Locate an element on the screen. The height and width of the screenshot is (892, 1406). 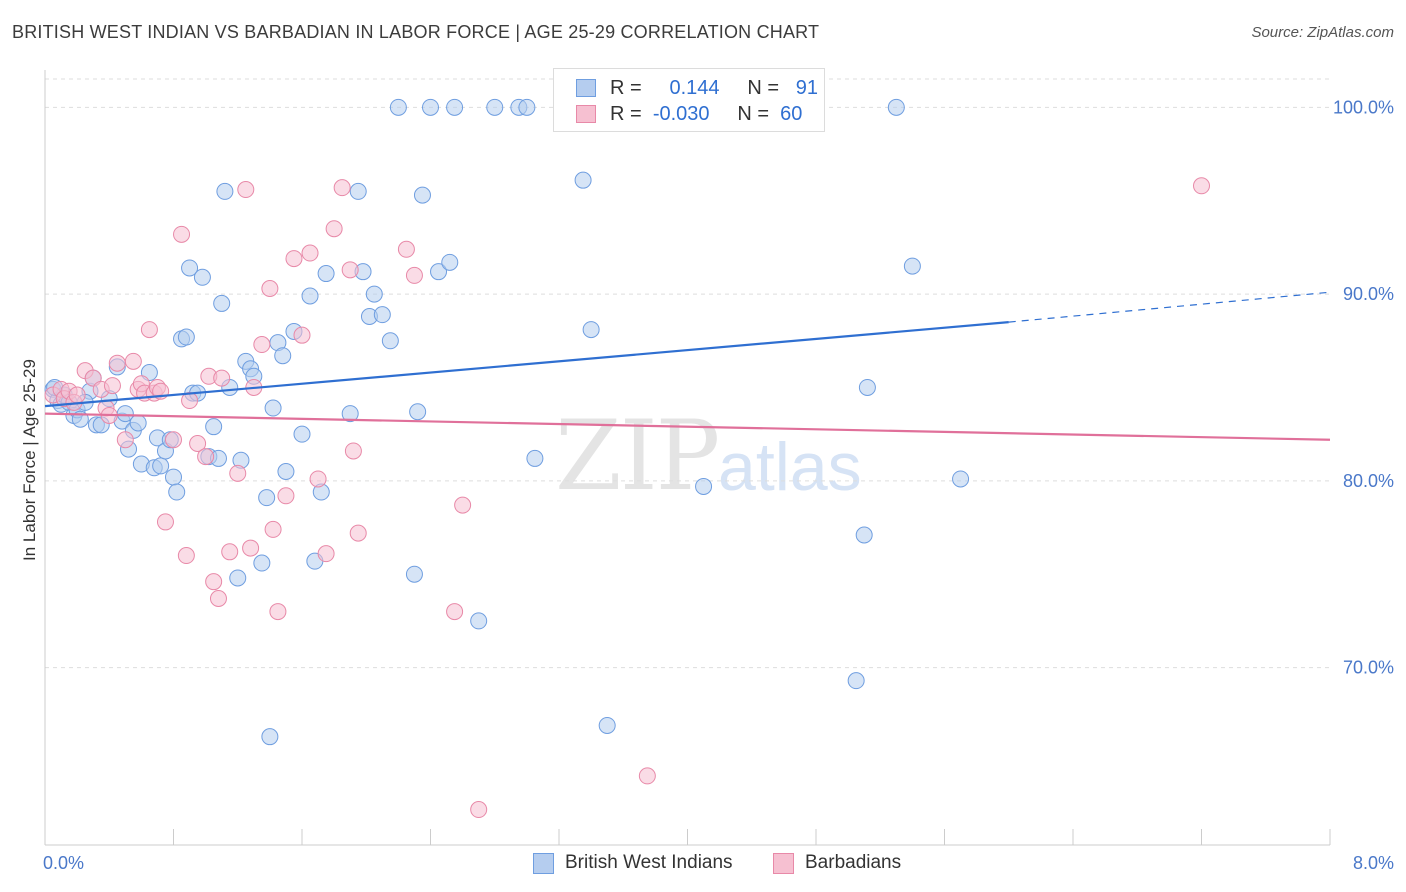
r-value-blue: 0.144 is located at coordinates (694, 88).